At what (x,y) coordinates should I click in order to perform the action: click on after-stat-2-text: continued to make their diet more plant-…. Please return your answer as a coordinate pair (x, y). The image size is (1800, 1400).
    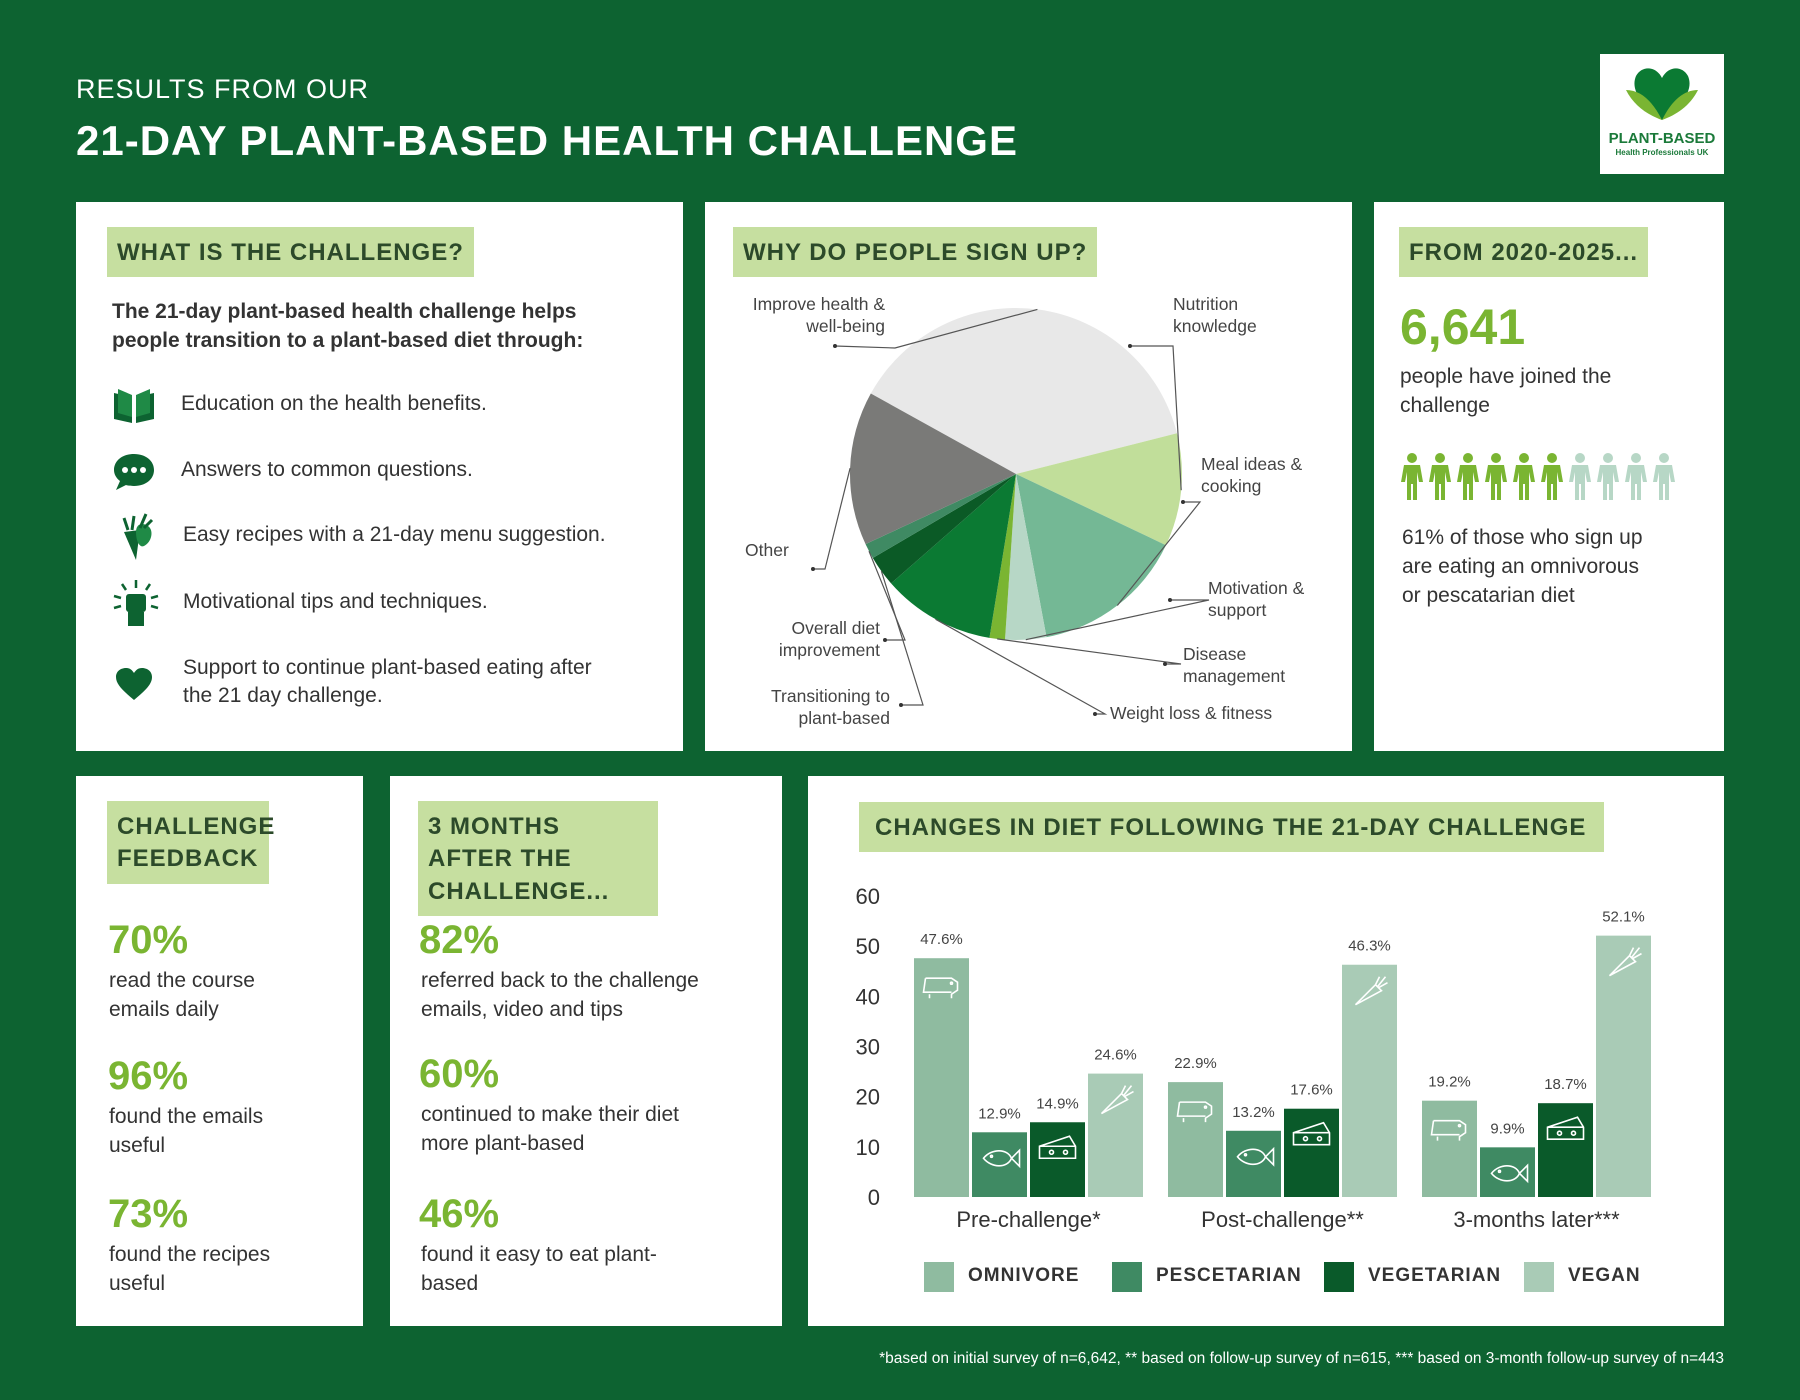
    Looking at the image, I should click on (550, 1129).